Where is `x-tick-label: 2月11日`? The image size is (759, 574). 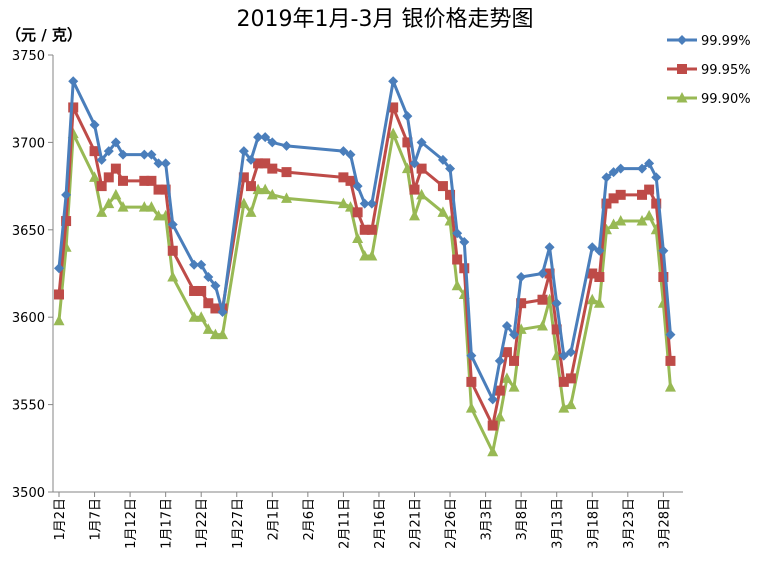
x-tick-label: 2月11日 is located at coordinates (344, 523).